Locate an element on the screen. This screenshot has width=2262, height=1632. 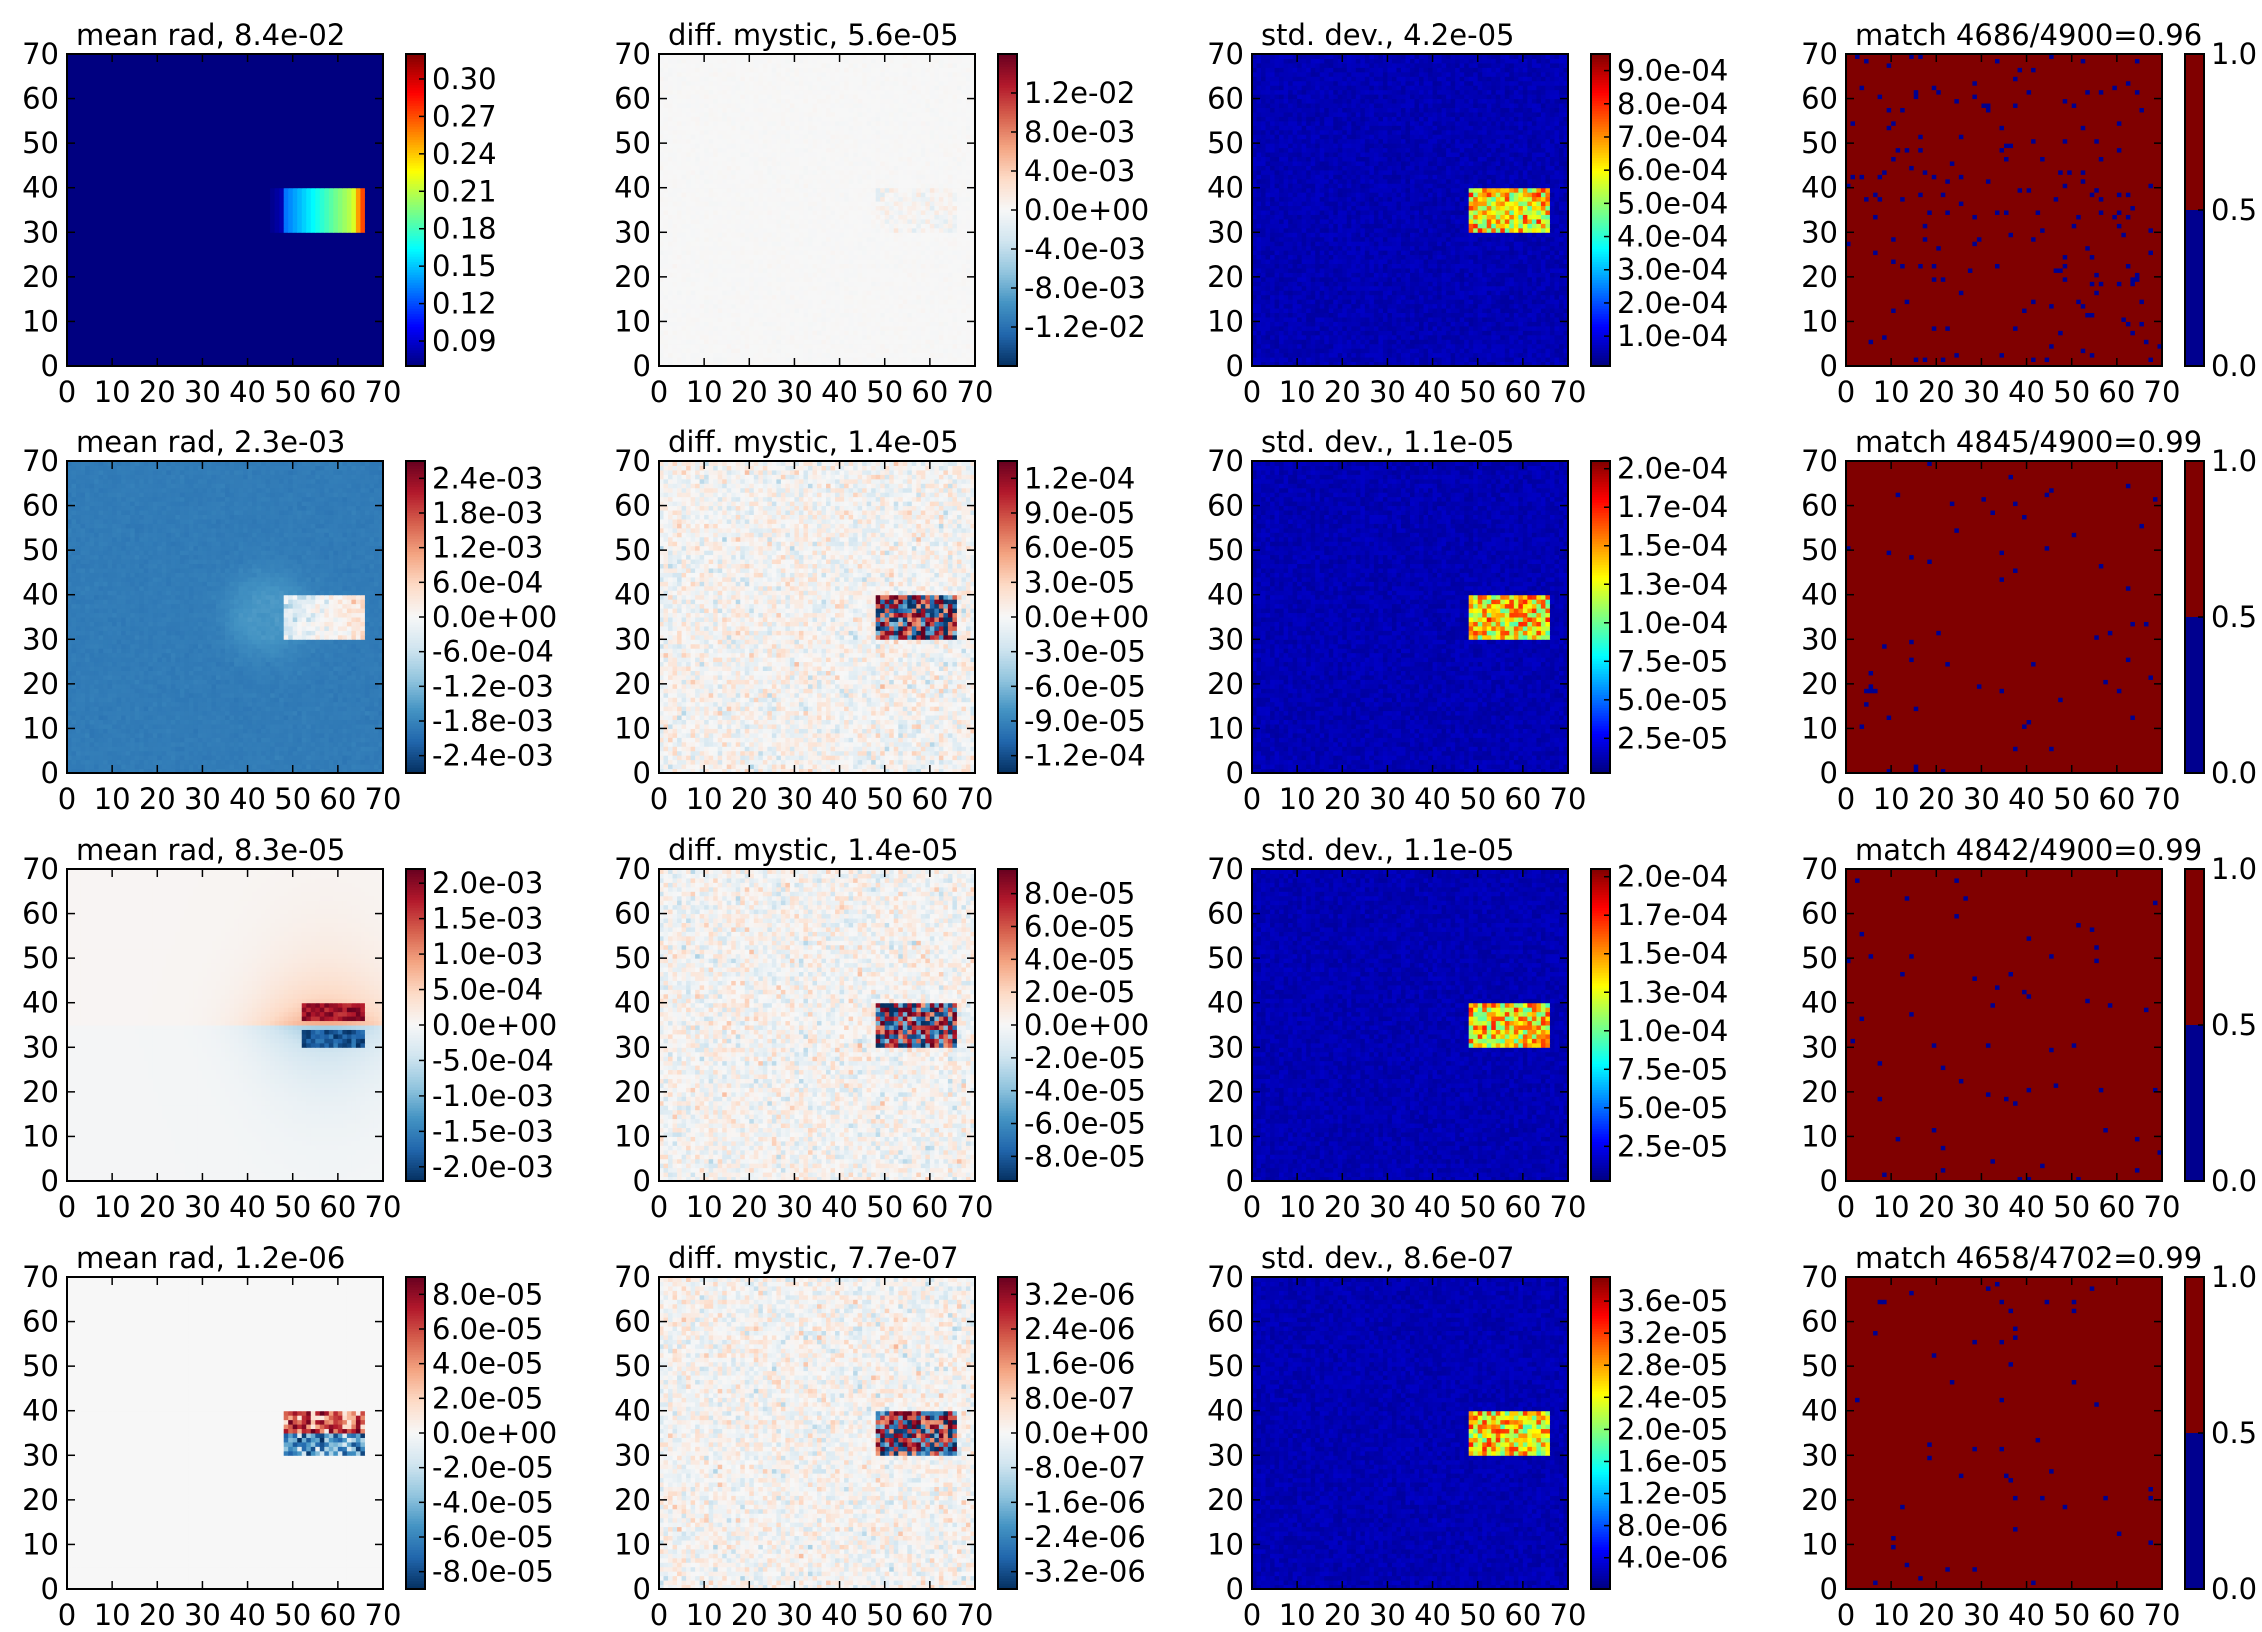
subplot-title: mean rad, 8.4e-02 is located at coordinates (210, 35).